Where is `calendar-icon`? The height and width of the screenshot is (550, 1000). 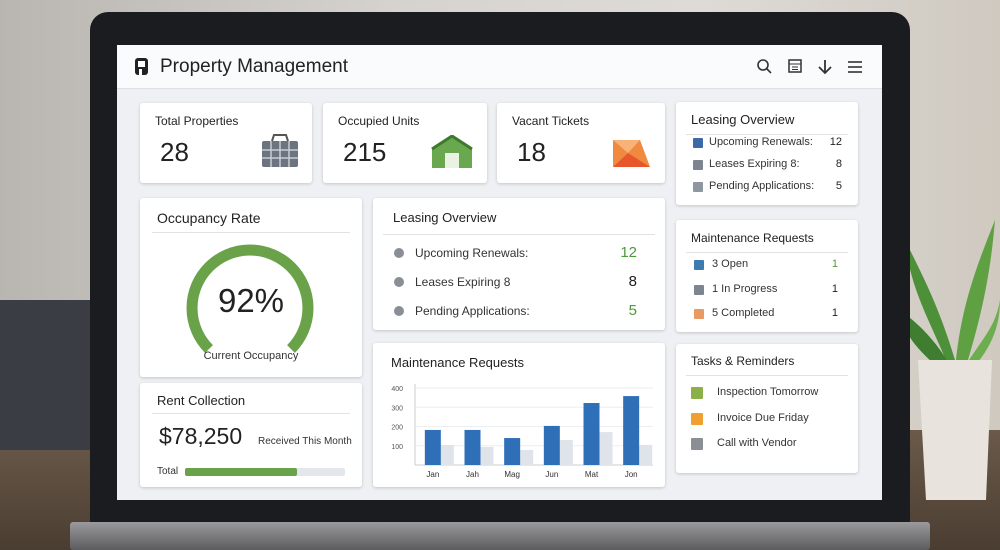 calendar-icon is located at coordinates (795, 66).